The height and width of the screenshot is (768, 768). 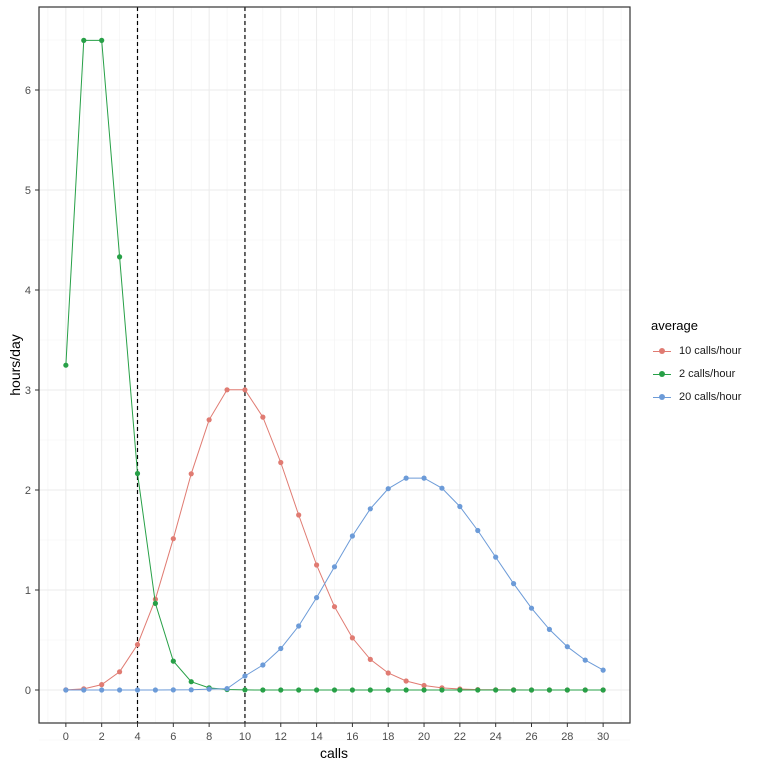 I want to click on x-tick-label: 16, so click(x=352, y=737).